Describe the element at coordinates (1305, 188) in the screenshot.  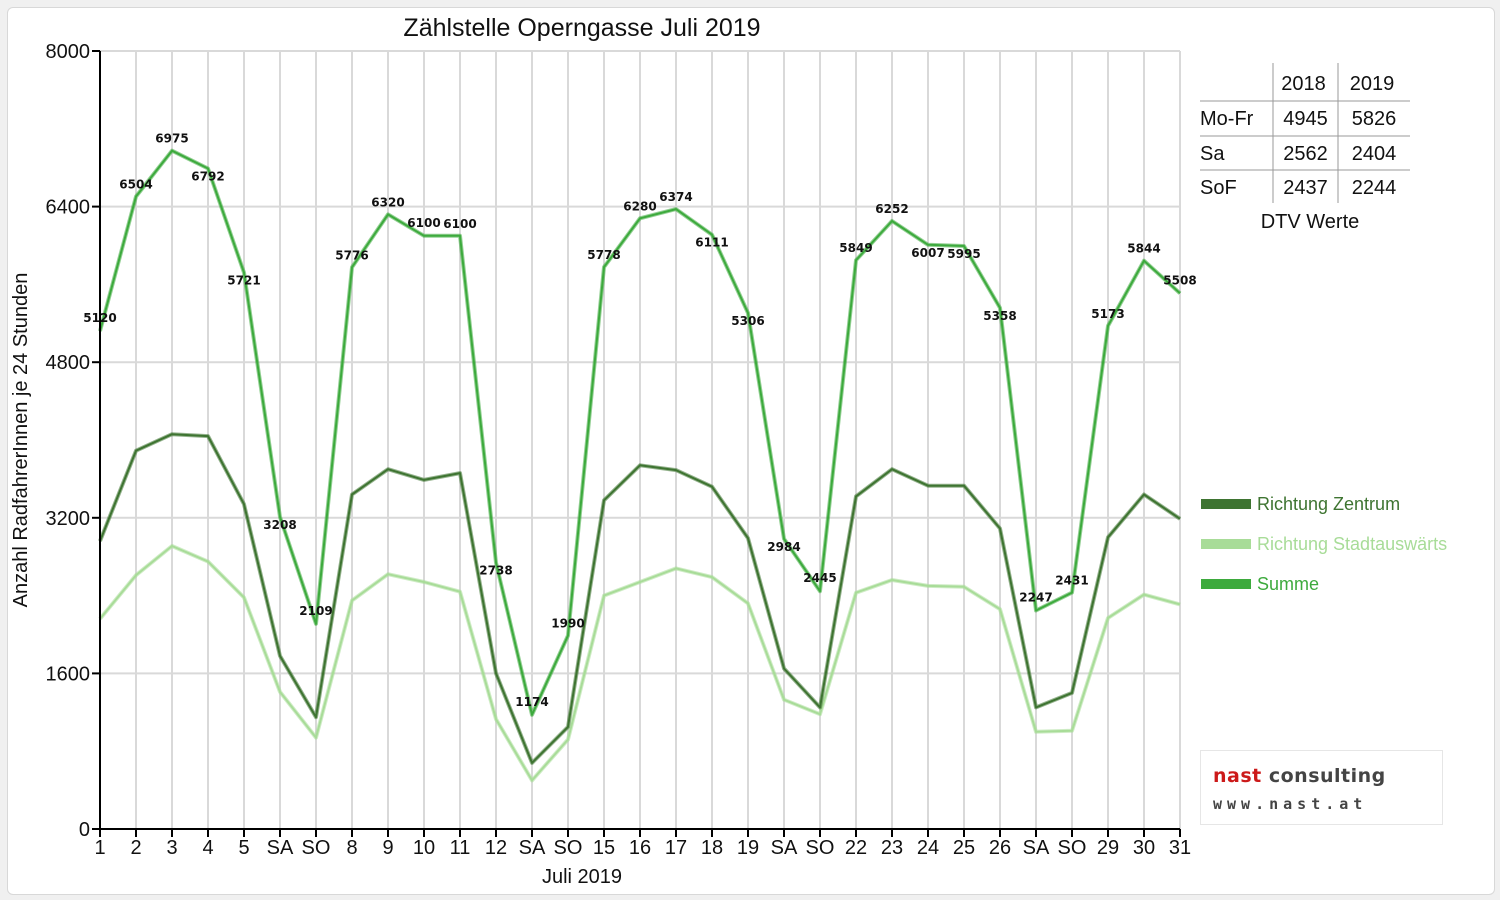
I see `table-cell: 2437` at that location.